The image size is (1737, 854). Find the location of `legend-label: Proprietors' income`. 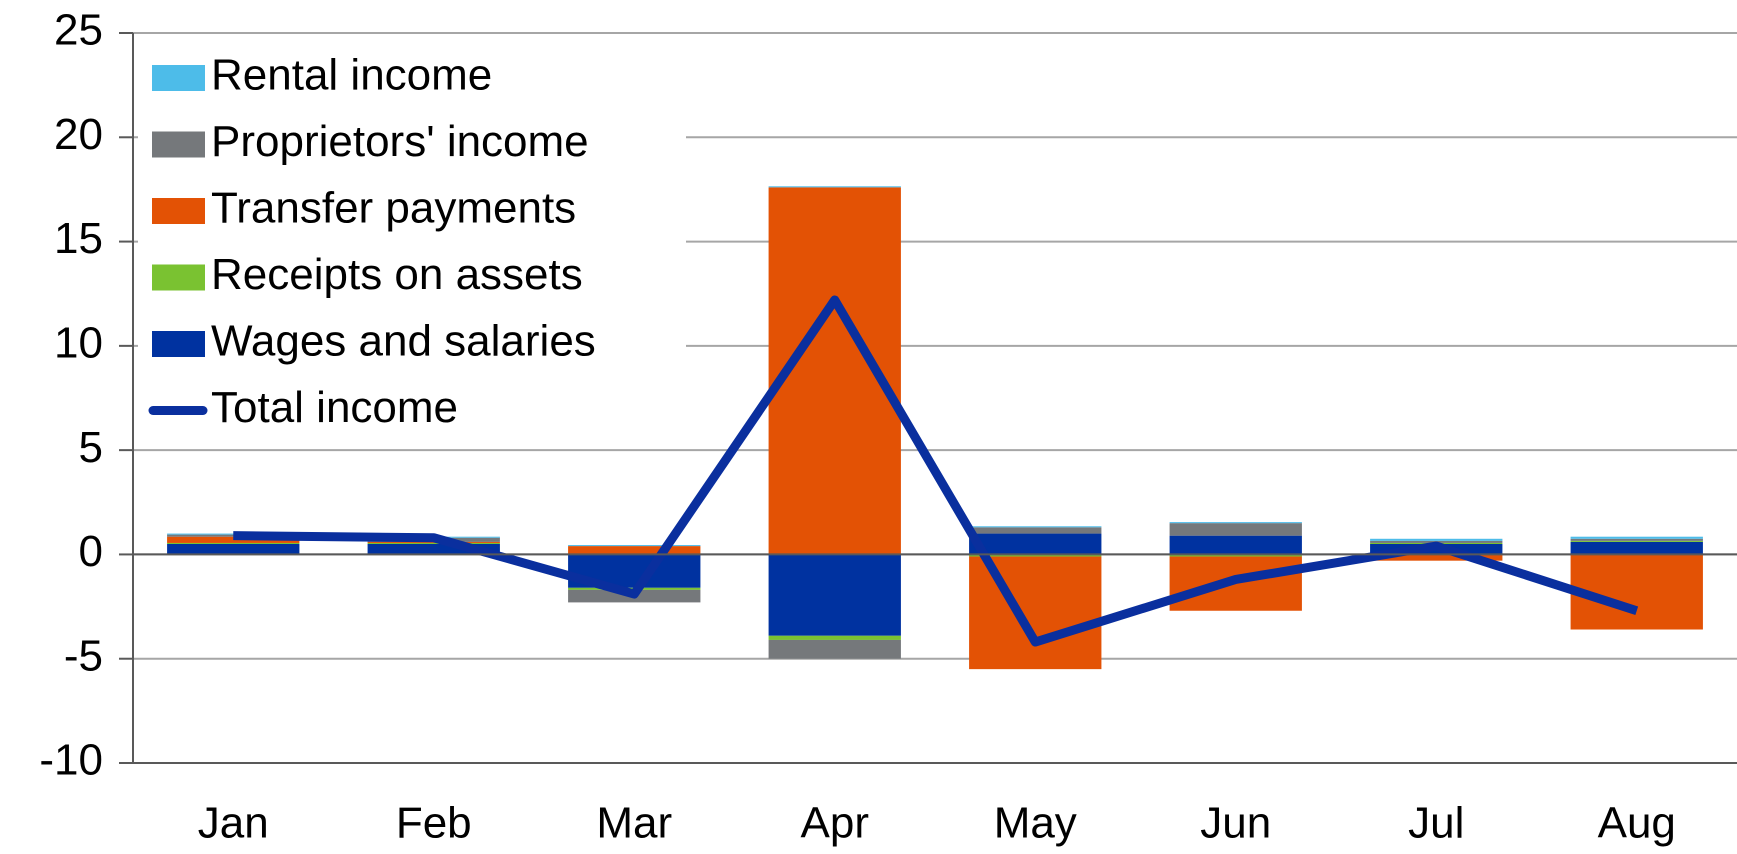

legend-label: Proprietors' income is located at coordinates (400, 141).